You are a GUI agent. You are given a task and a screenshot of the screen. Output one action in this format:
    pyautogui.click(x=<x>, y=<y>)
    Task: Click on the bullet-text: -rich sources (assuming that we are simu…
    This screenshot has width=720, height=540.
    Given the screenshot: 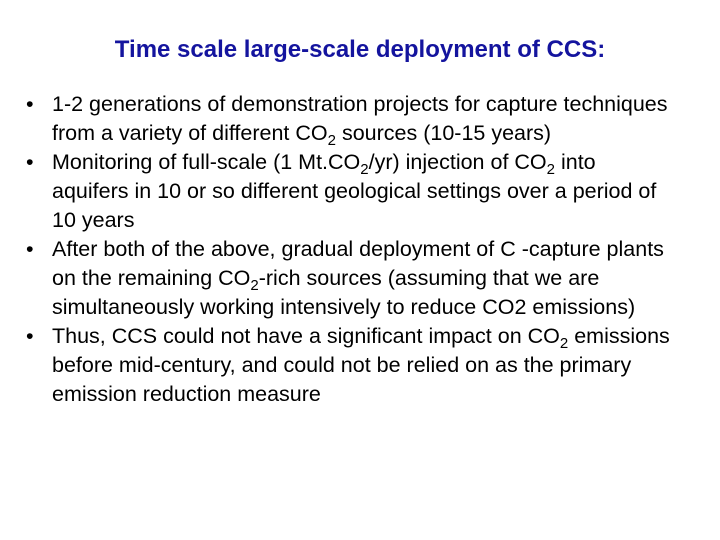 What is the action you would take?
    pyautogui.click(x=344, y=292)
    